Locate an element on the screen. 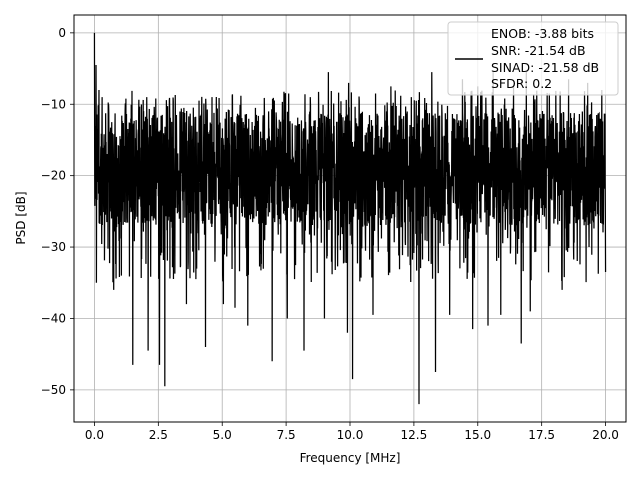  x-tick-label: 20.0 is located at coordinates (605, 435).